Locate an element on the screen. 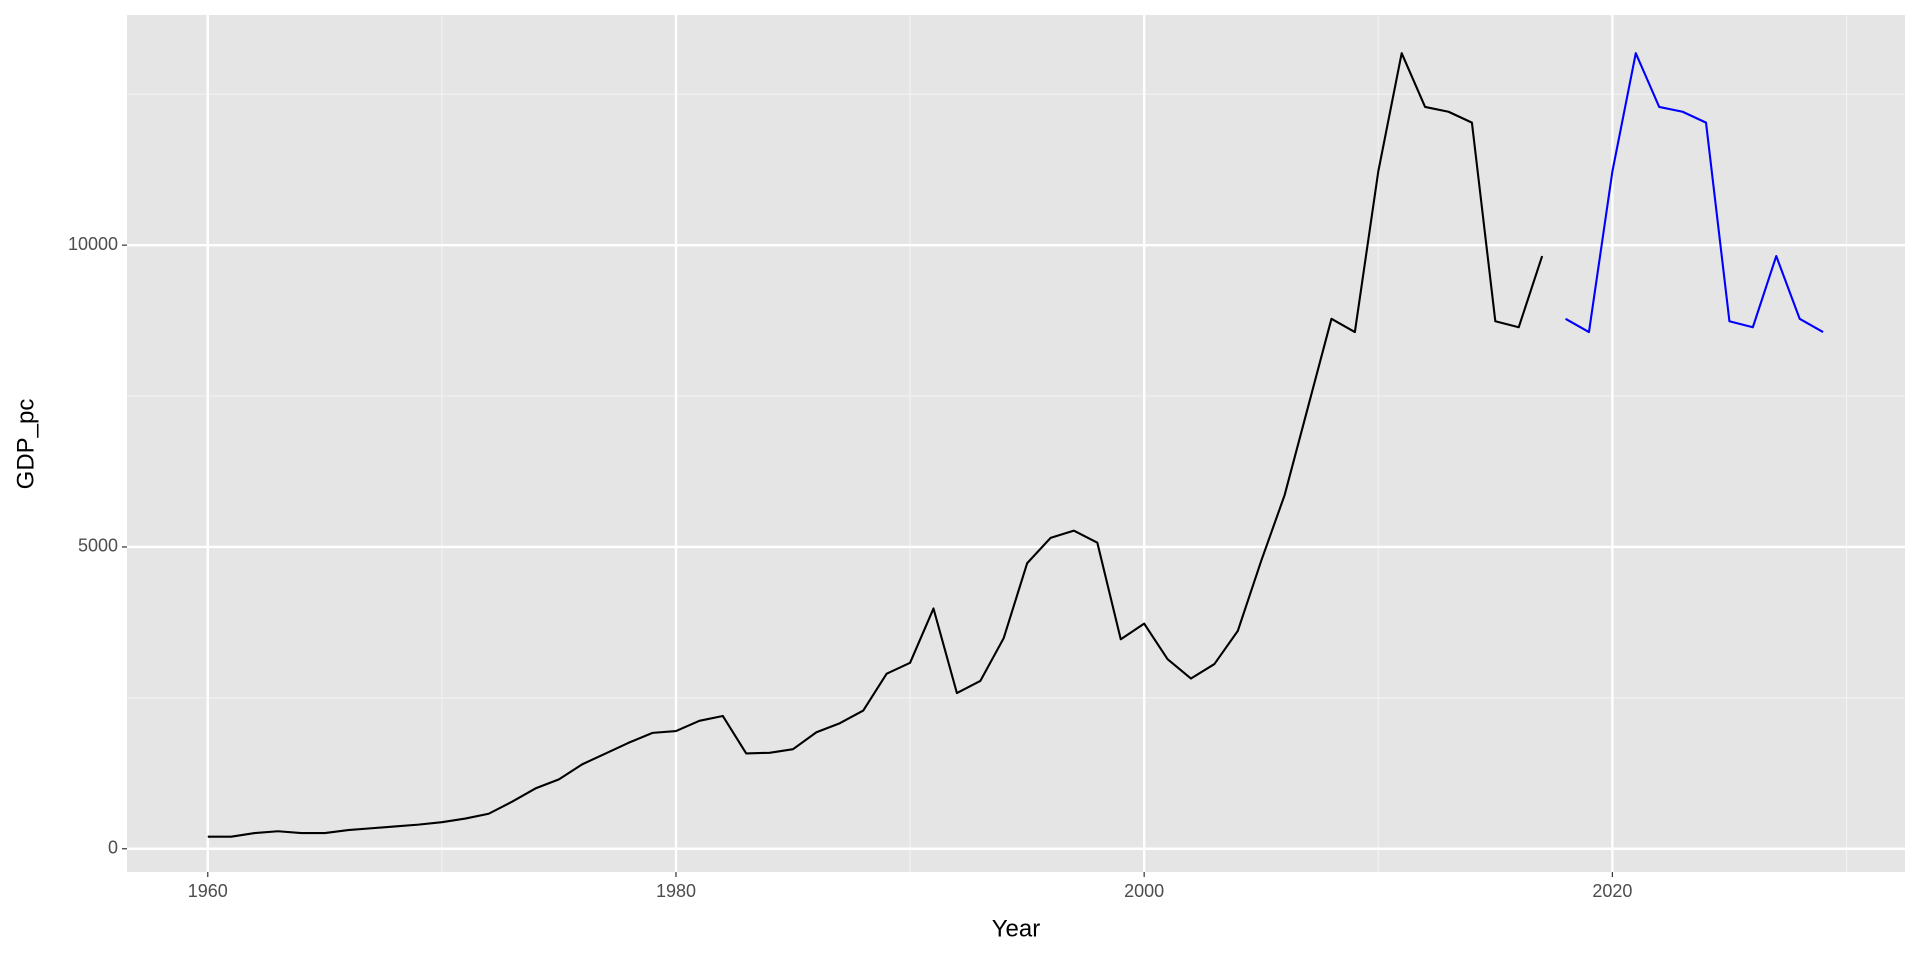 This screenshot has height=960, width=1920. y-axis-title: GDP_pc is located at coordinates (25, 444).